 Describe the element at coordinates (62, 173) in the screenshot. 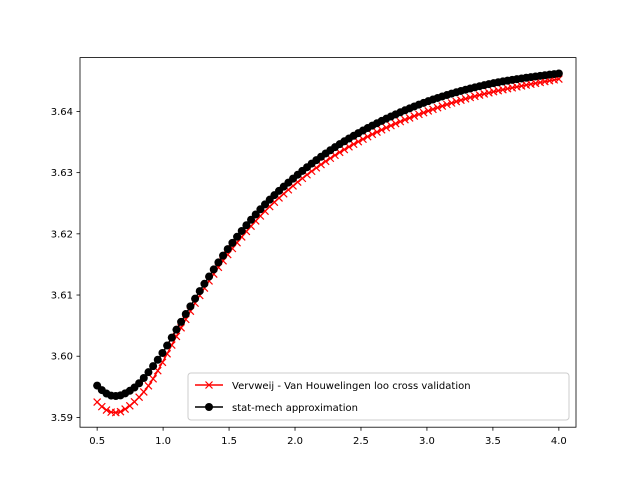

I see `y-tick-label: 3.63` at that location.